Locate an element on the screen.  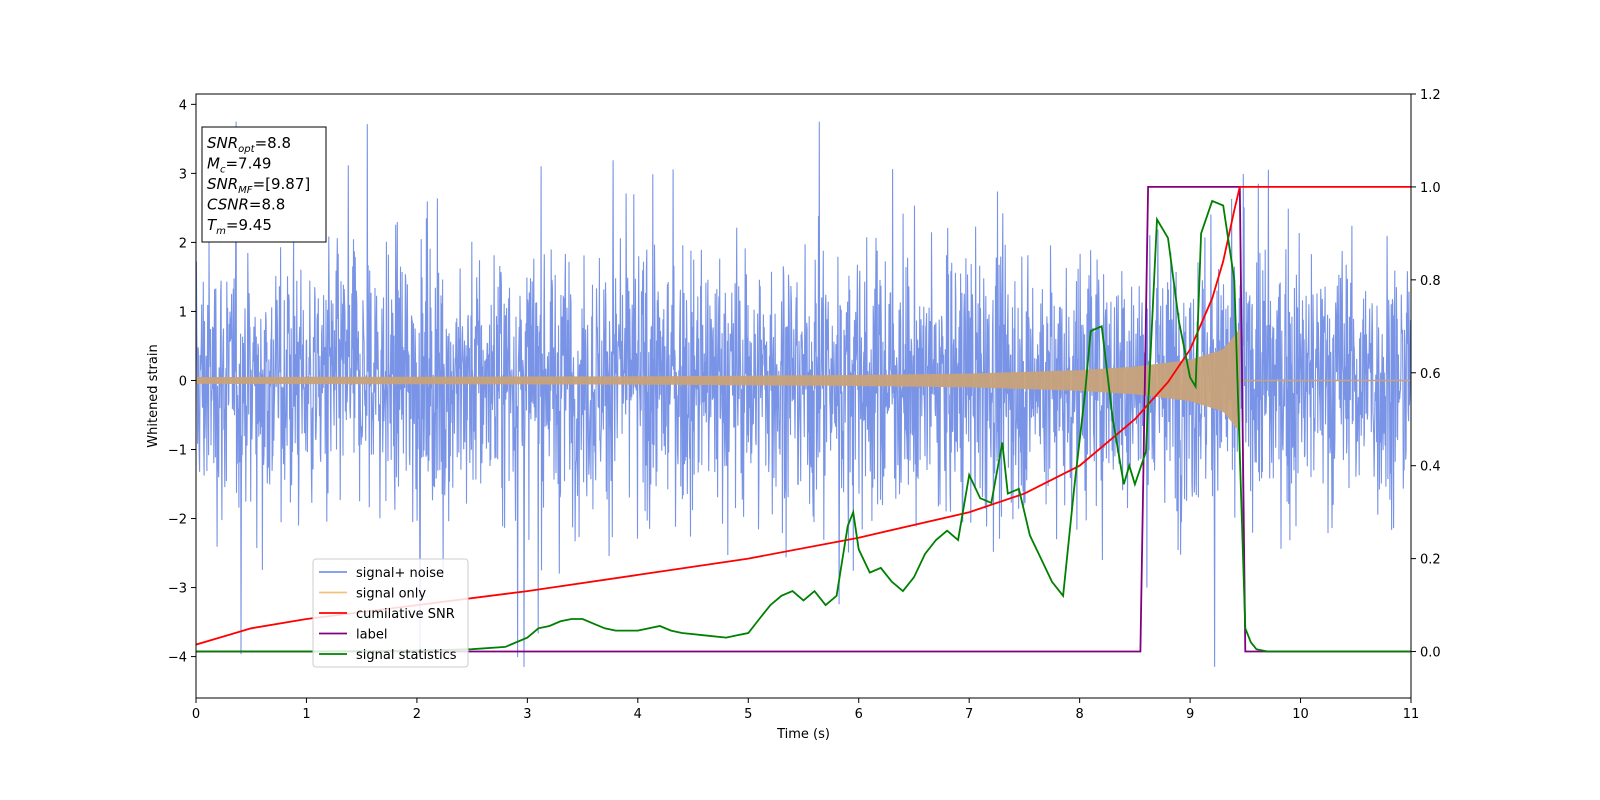
x-tick-label: 5 is located at coordinates (748, 714).